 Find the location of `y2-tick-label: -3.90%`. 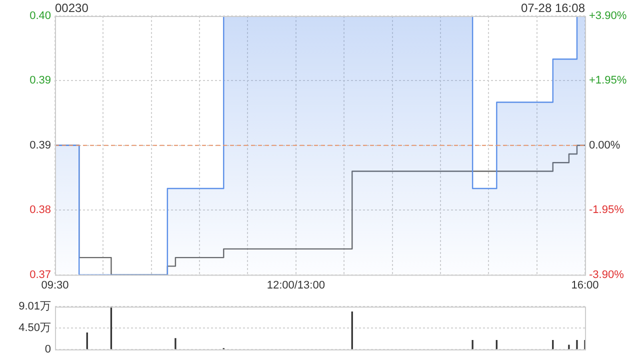

y2-tick-label: -3.90% is located at coordinates (606, 274).